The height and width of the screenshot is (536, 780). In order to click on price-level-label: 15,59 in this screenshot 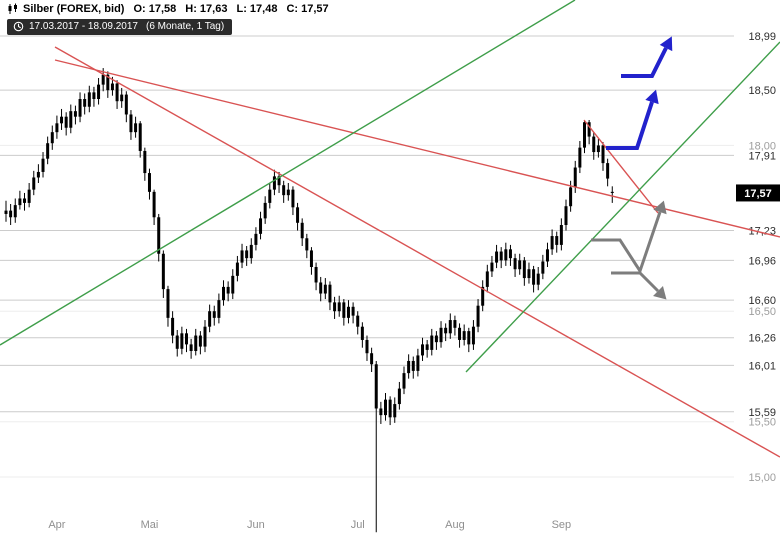, I will do `click(762, 413)`.